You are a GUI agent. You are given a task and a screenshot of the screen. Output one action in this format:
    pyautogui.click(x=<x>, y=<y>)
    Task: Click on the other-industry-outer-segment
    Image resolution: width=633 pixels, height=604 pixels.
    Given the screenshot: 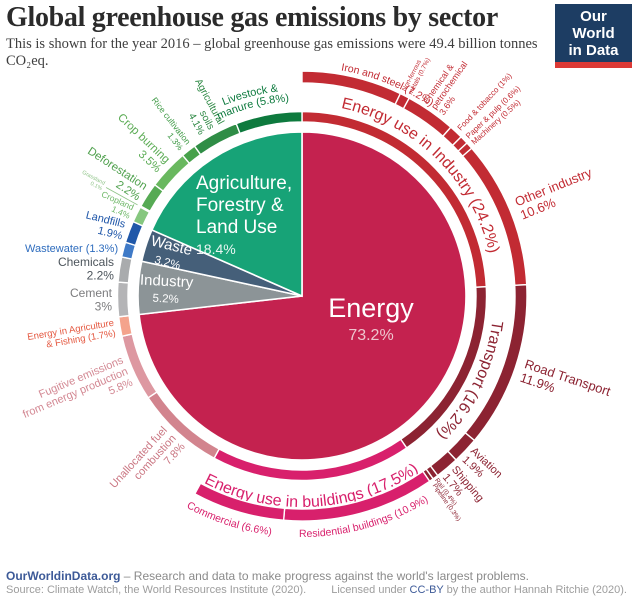 What is the action you would take?
    pyautogui.click(x=494, y=217)
    